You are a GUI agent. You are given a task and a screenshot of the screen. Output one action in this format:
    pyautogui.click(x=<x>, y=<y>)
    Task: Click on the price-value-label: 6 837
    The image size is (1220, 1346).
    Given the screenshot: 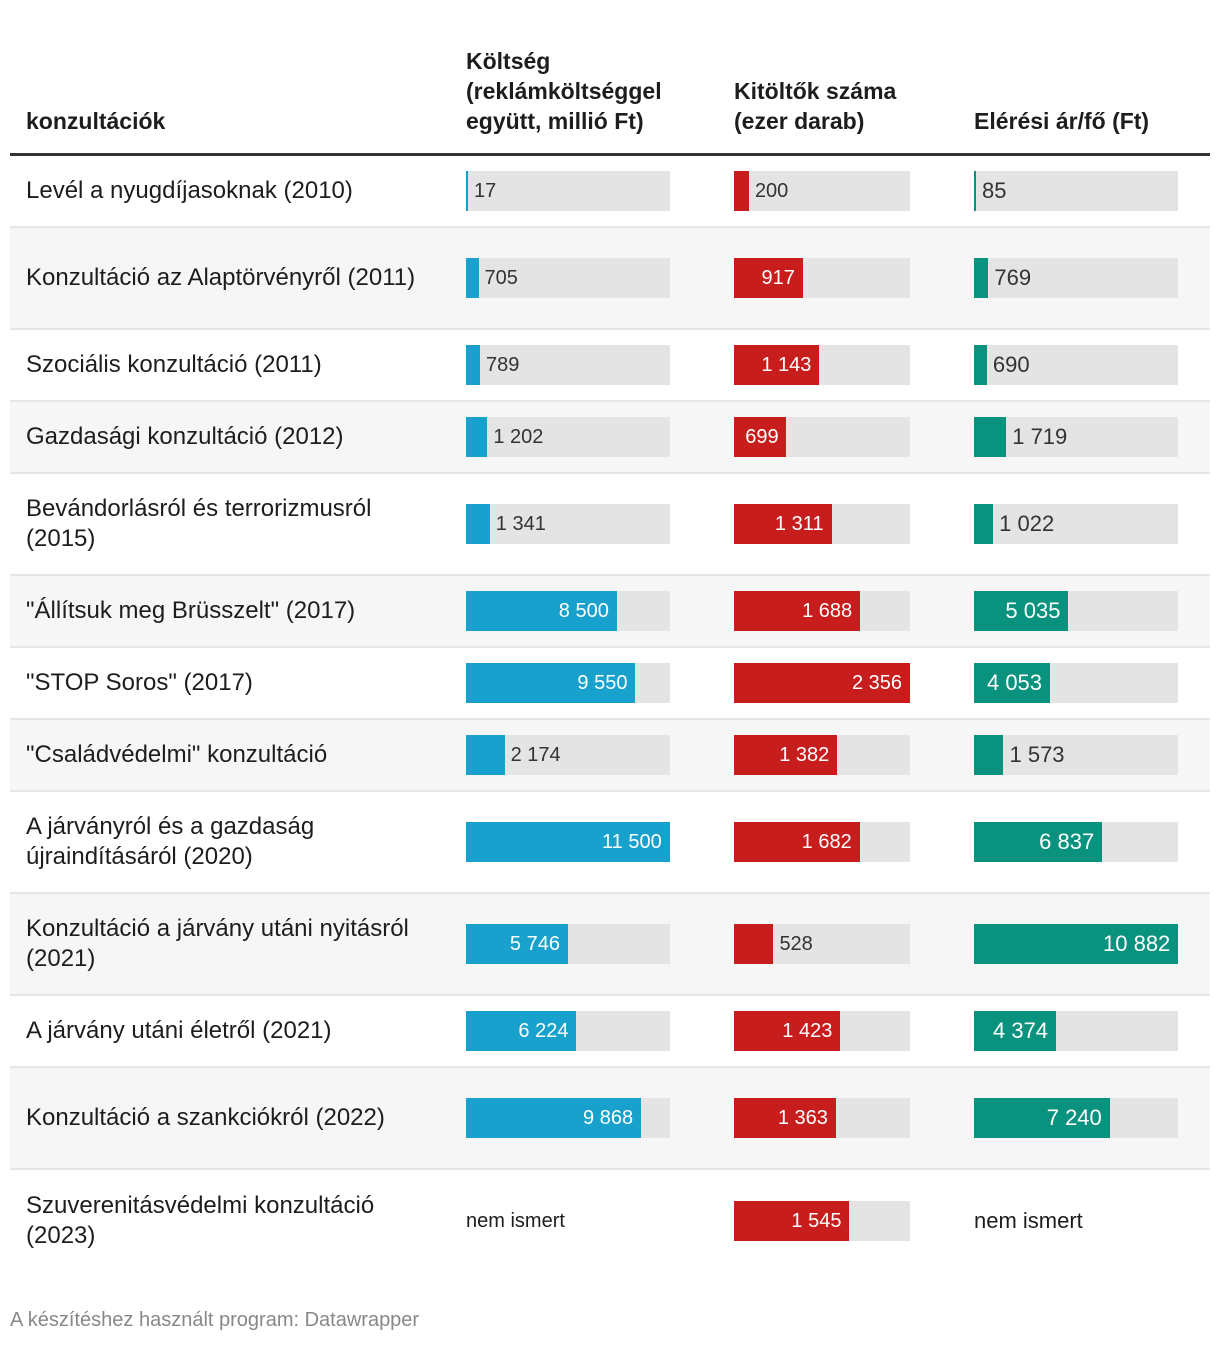 What is the action you would take?
    pyautogui.click(x=1067, y=841)
    